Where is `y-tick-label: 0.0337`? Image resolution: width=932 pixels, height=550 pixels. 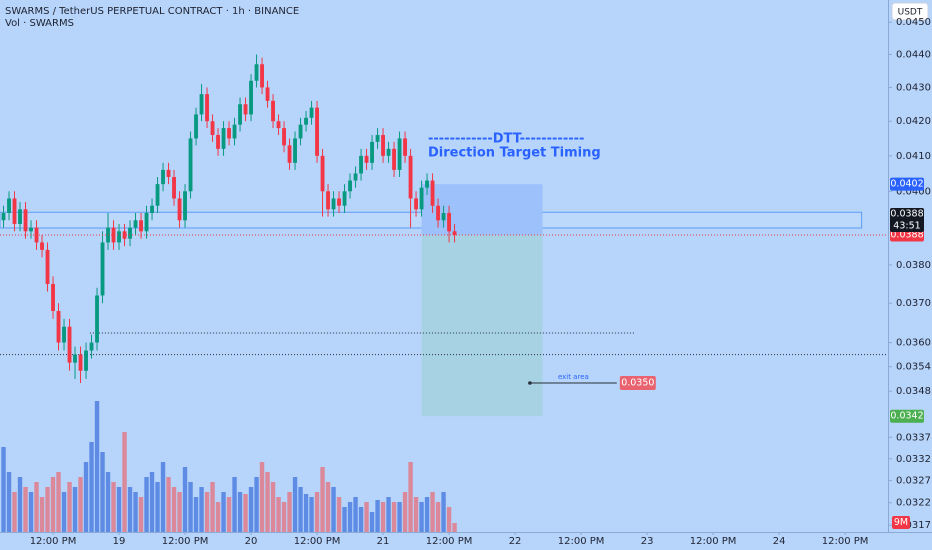 y-tick-label: 0.0337 is located at coordinates (913, 437).